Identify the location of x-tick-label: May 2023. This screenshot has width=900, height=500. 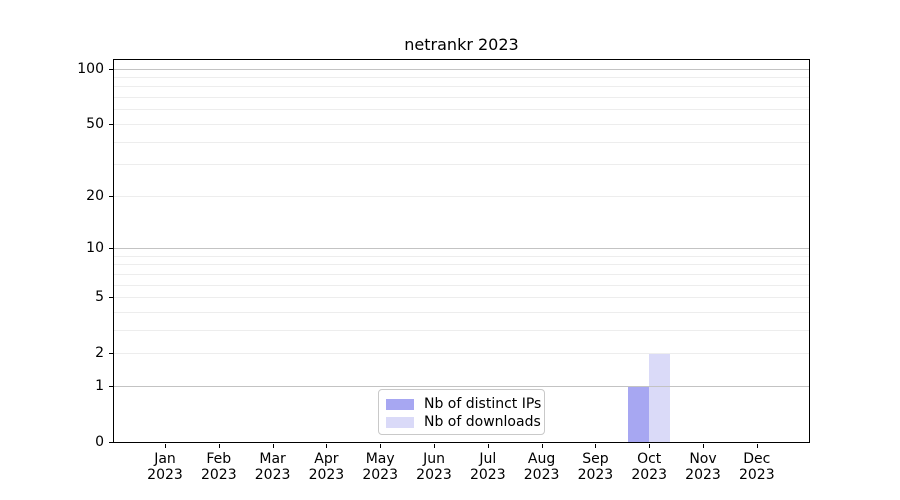
(380, 467).